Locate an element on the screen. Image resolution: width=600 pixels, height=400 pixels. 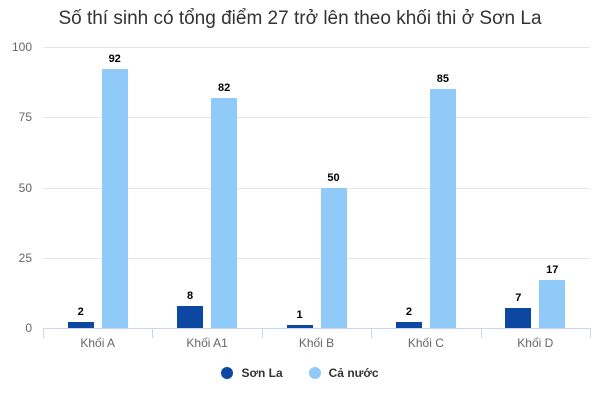
legend-marker-son-la is located at coordinates (227, 373).